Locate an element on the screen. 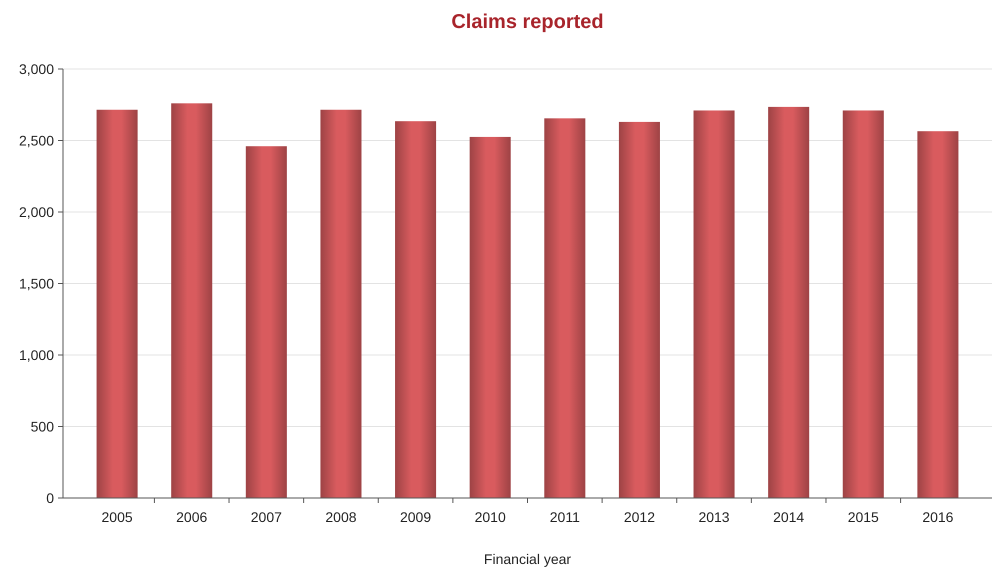  chart-title: Claims reported is located at coordinates (527, 22).